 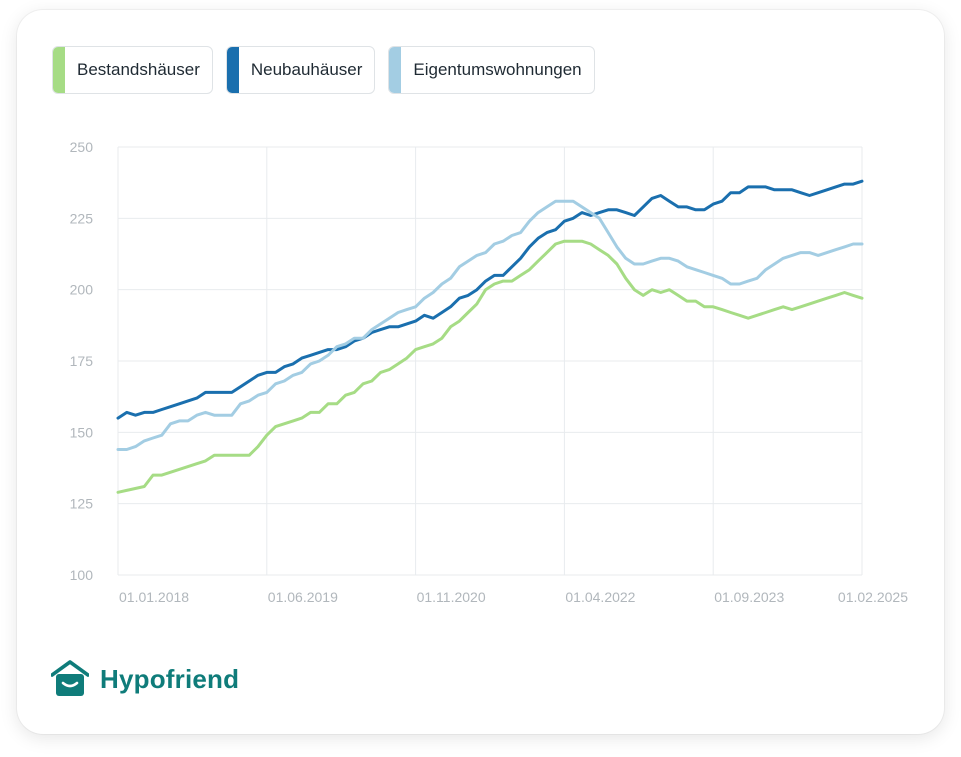 What do you see at coordinates (170, 678) in the screenshot?
I see `brand-name: Hypofriend` at bounding box center [170, 678].